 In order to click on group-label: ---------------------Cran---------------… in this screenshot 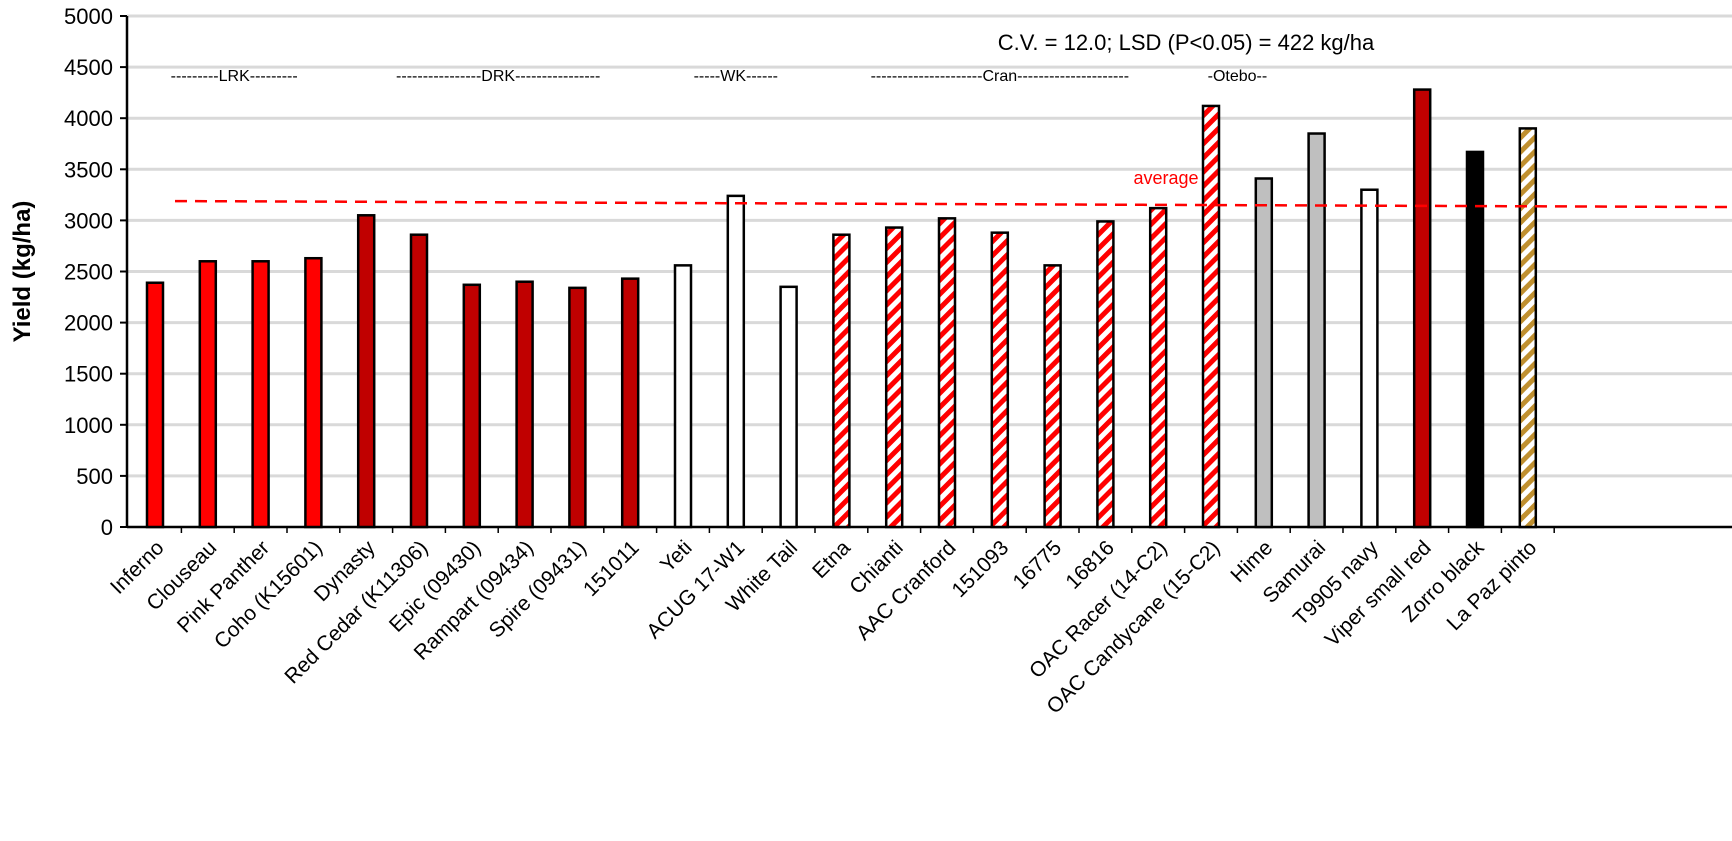, I will do `click(1000, 76)`.